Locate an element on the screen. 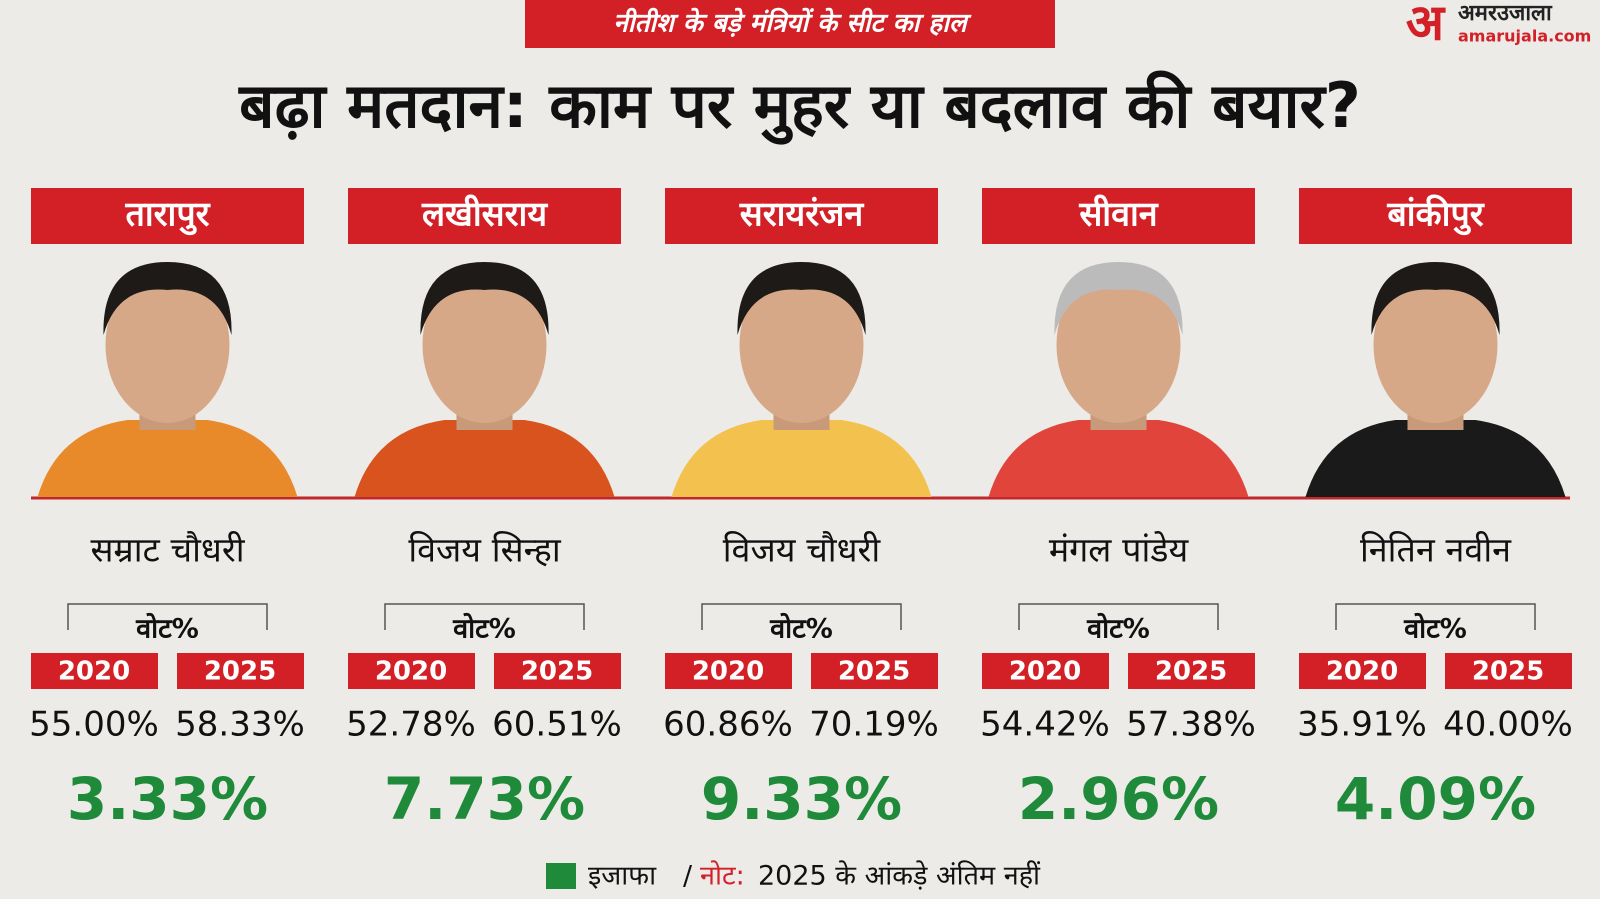 The image size is (1600, 899). vote-value: 60.86% is located at coordinates (728, 725).